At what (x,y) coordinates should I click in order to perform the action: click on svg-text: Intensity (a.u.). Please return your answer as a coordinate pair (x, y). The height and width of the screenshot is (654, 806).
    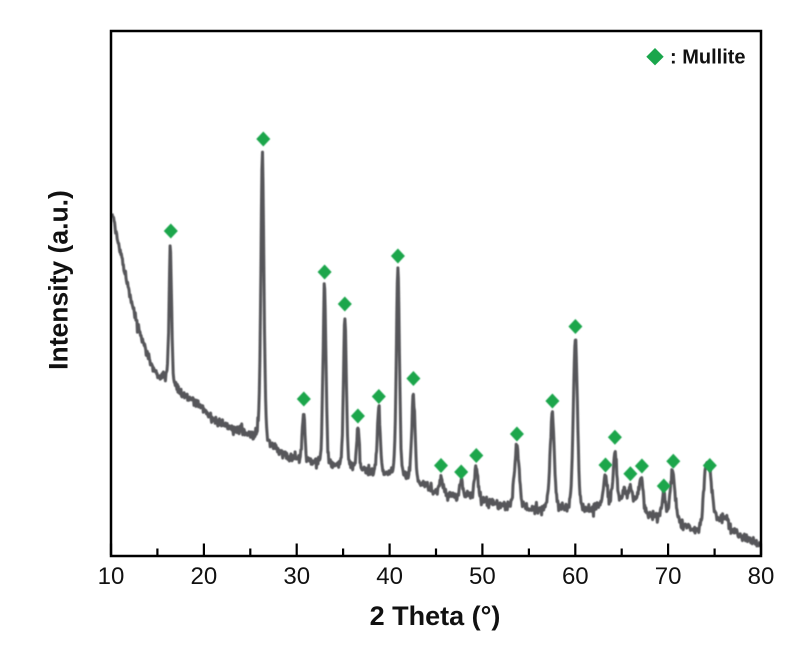
    Looking at the image, I should click on (59, 280).